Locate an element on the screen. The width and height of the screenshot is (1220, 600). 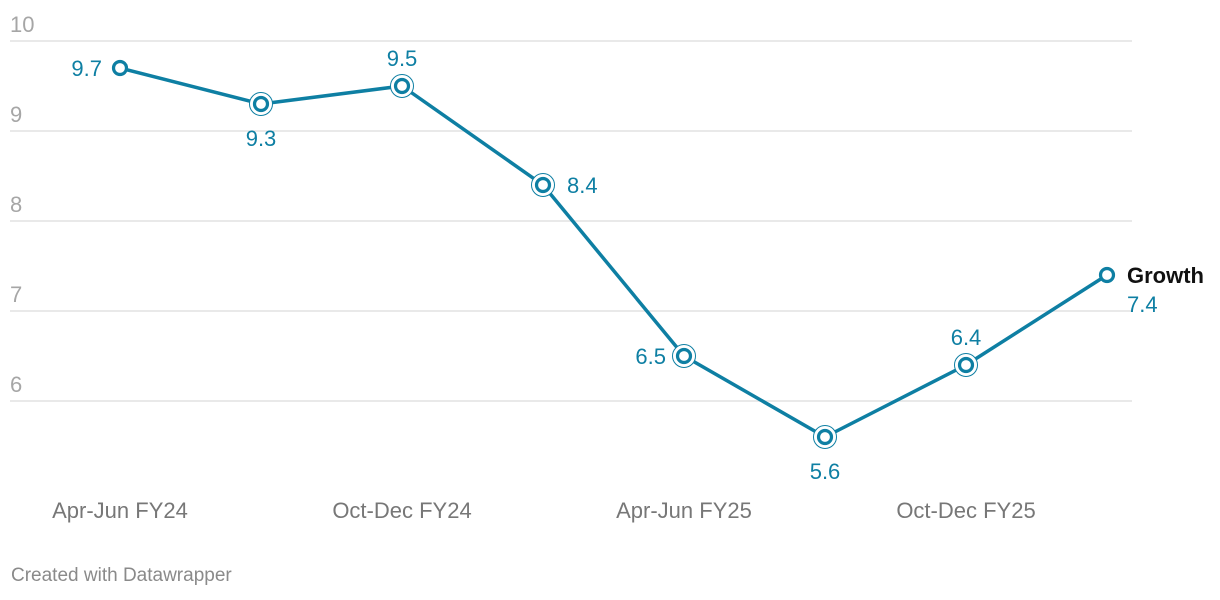
credit-text: Created with Datawrapper is located at coordinates (121, 575).